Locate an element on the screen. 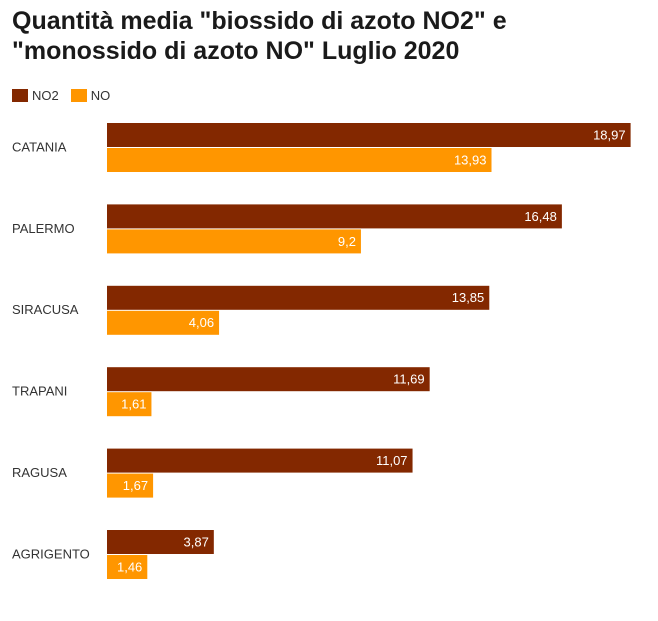  legend-label-no: NO is located at coordinates (100, 95).